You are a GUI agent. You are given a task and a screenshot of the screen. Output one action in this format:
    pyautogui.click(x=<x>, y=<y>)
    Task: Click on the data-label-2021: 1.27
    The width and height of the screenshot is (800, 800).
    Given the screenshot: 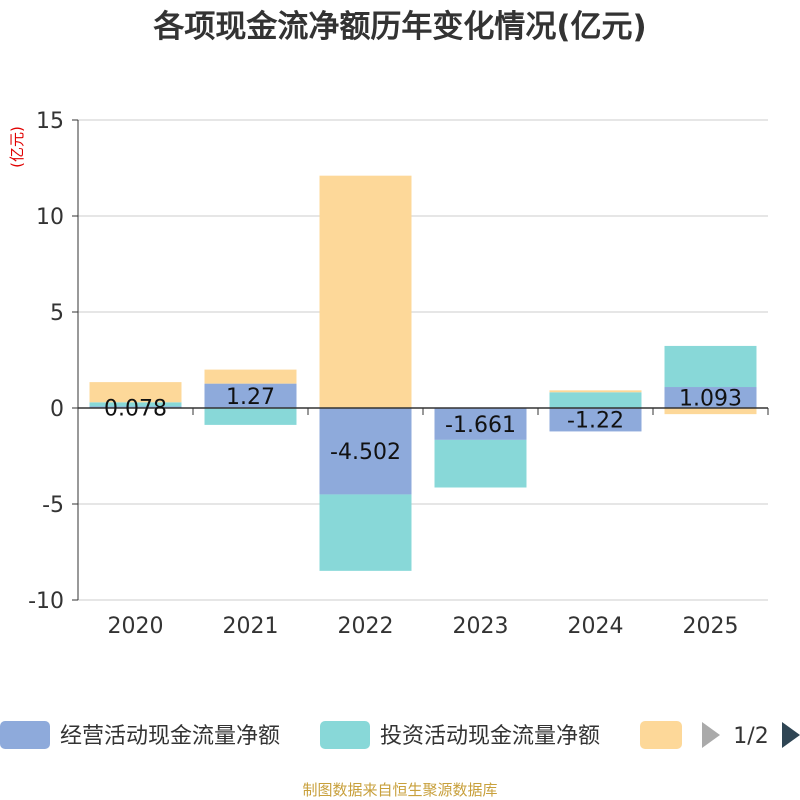 What is the action you would take?
    pyautogui.click(x=250, y=397)
    